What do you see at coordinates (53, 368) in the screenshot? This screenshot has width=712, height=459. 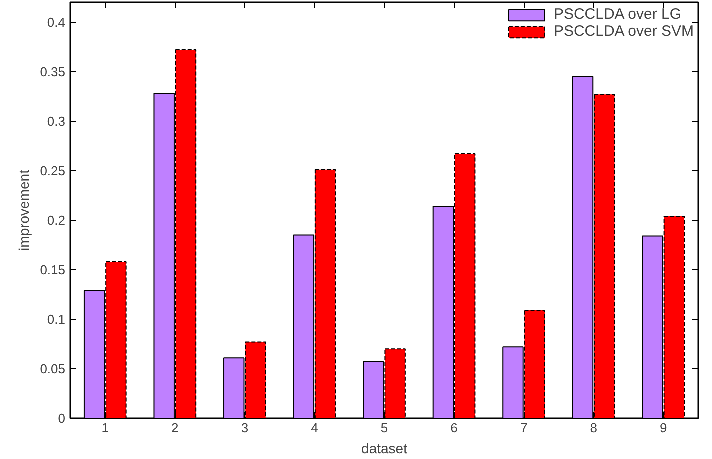 I see `y-tick-label: 0.05` at bounding box center [53, 368].